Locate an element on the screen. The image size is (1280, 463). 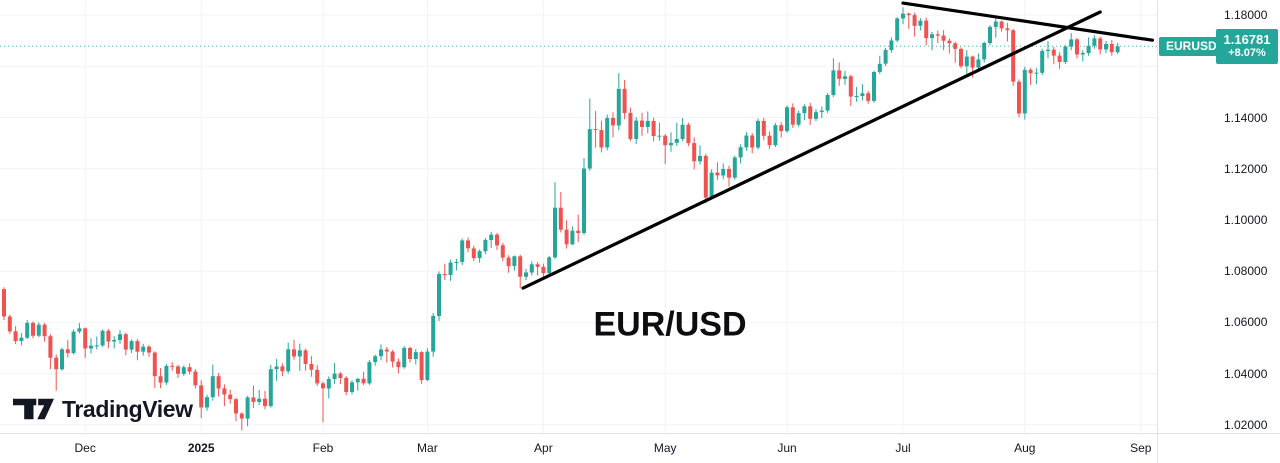
time-axis: Dec 2025 Feb Mar Apr May Jun Jul Aug Sep is located at coordinates (640, 448).